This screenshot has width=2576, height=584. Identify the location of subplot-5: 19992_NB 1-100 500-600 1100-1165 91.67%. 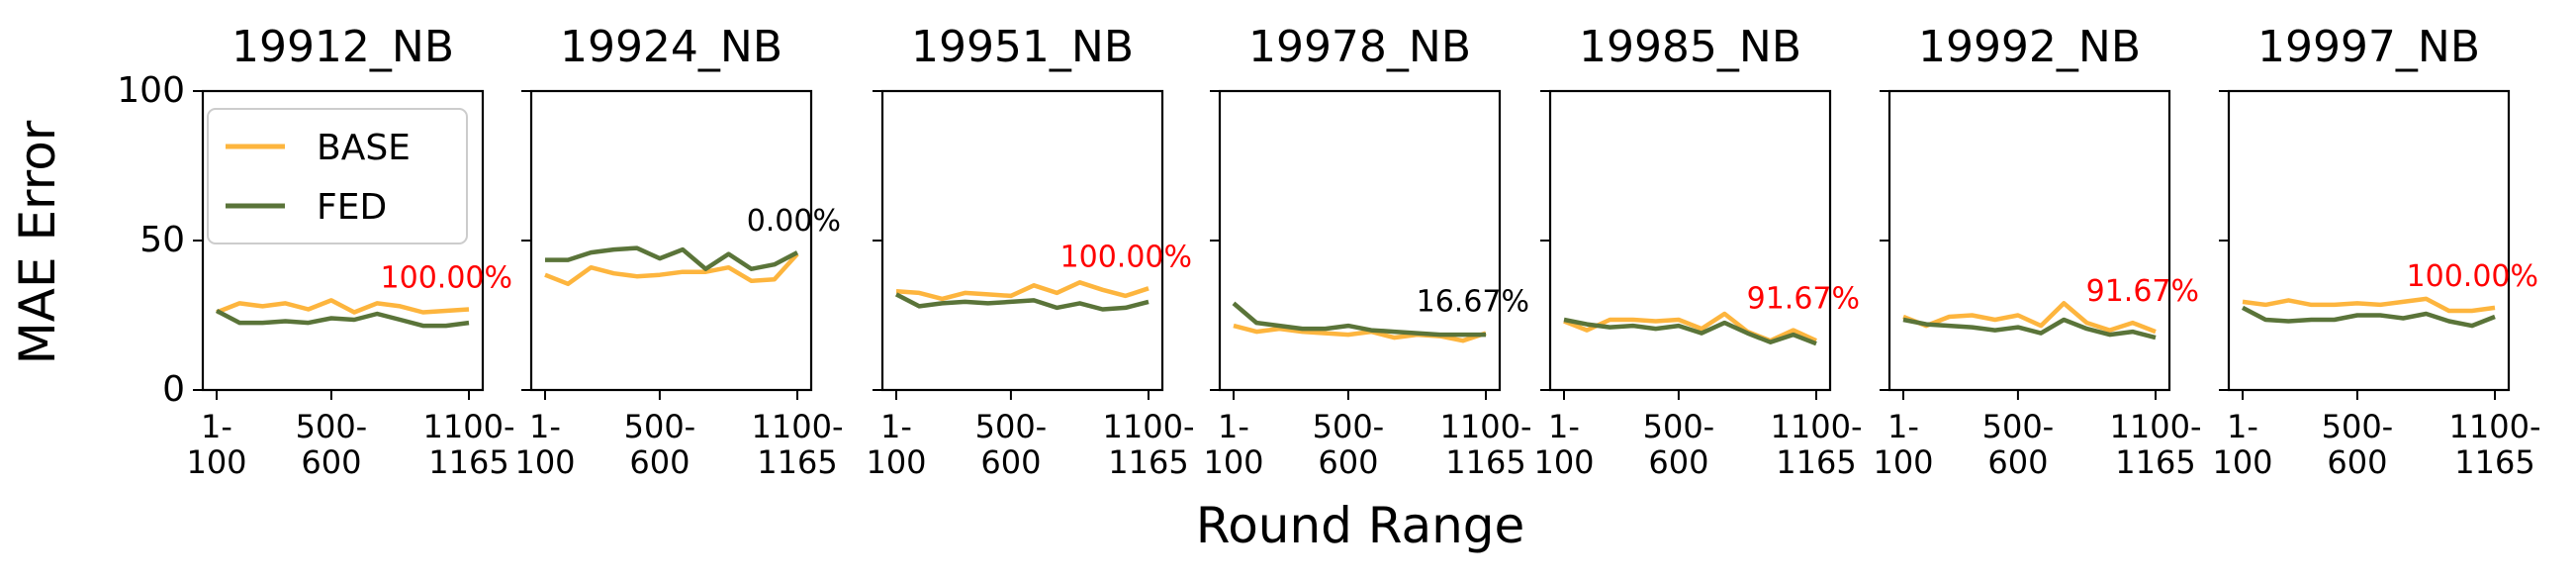
(2037, 251).